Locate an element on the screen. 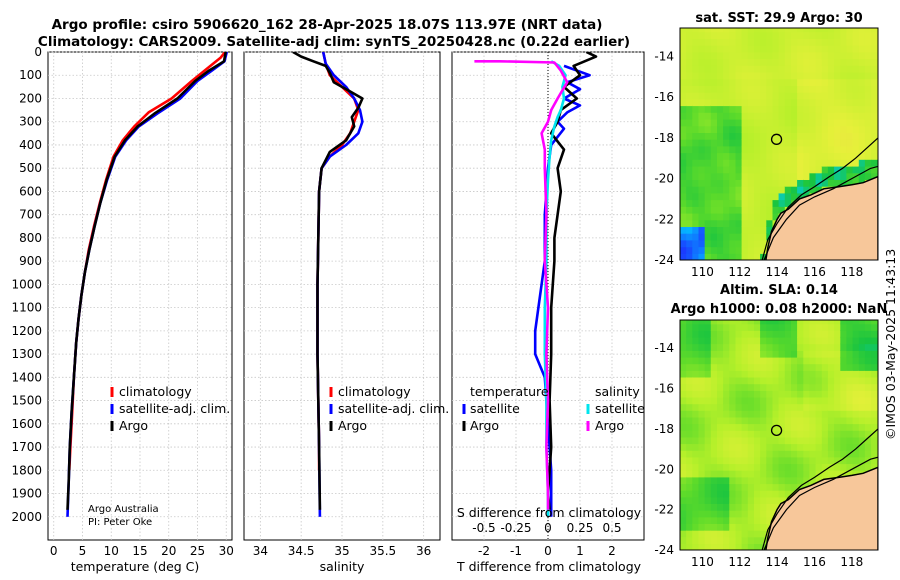 The image size is (900, 580). salinity-xtick-label: 35.5 is located at coordinates (382, 551).